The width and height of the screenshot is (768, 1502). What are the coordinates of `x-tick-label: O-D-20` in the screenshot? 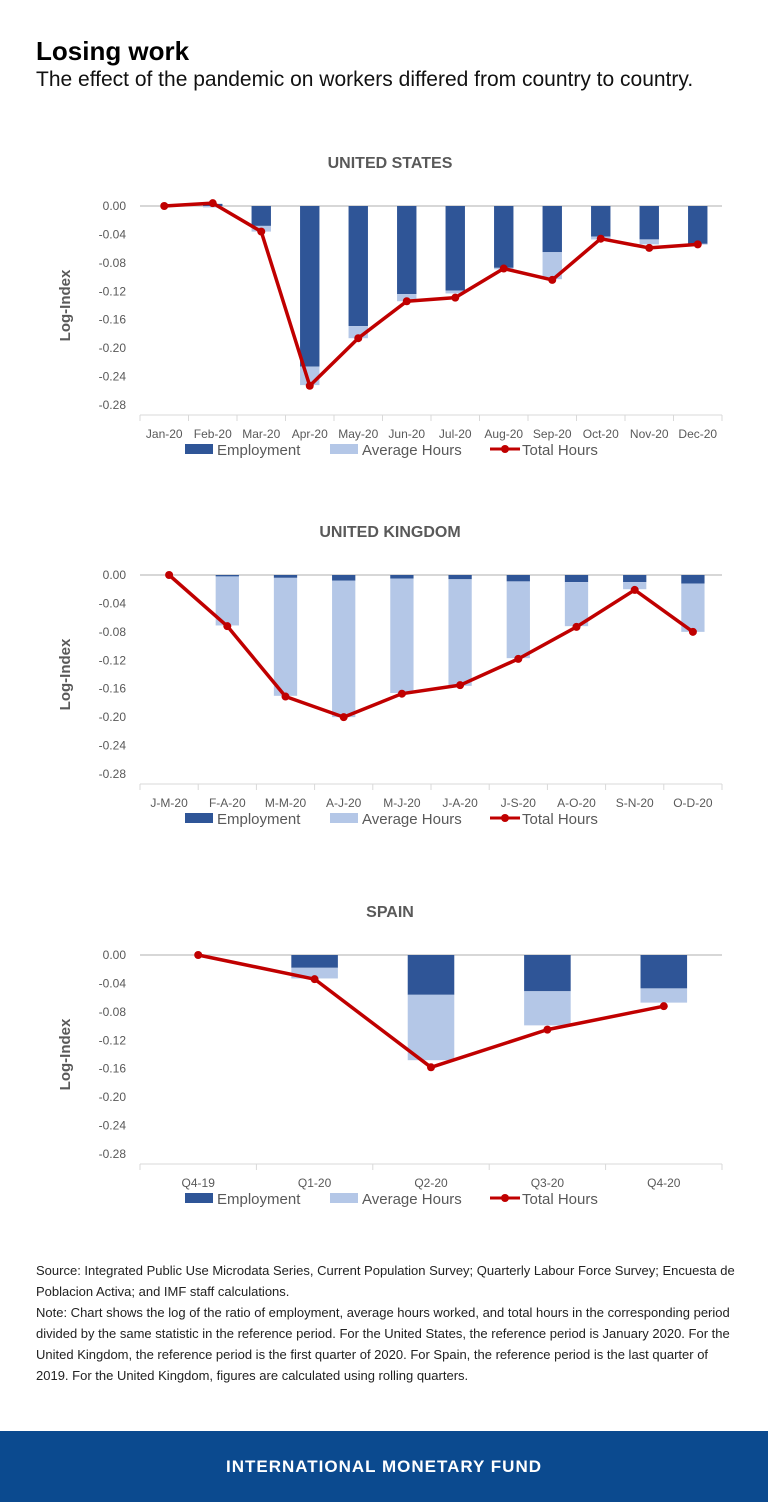 It's located at (693, 803).